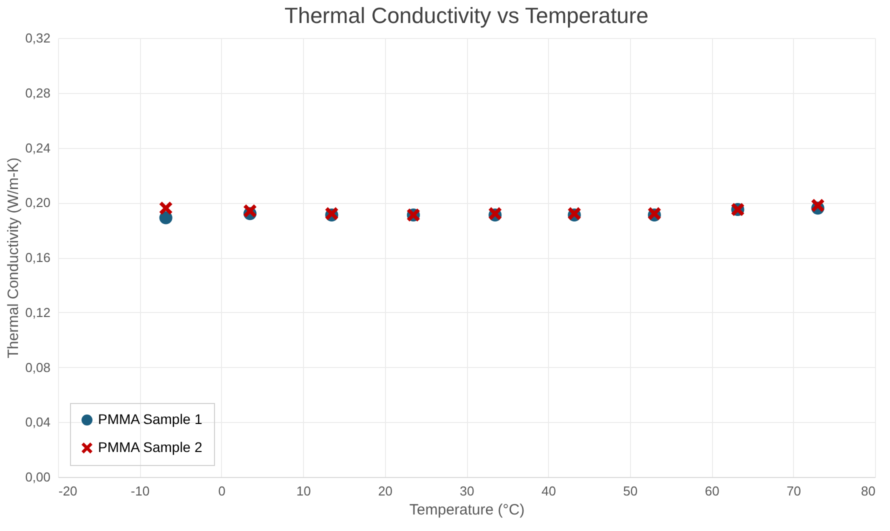 Image resolution: width=890 pixels, height=531 pixels. What do you see at coordinates (222, 491) in the screenshot?
I see `x-tick-label: 0` at bounding box center [222, 491].